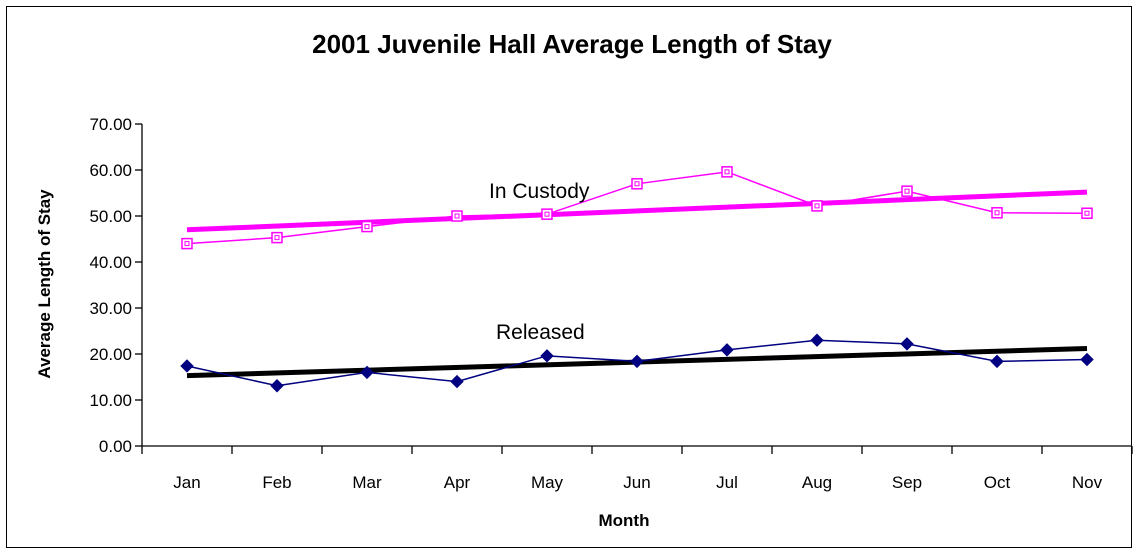 The width and height of the screenshot is (1138, 554). I want to click on y-axis-title: Average Length of Stay, so click(44, 284).